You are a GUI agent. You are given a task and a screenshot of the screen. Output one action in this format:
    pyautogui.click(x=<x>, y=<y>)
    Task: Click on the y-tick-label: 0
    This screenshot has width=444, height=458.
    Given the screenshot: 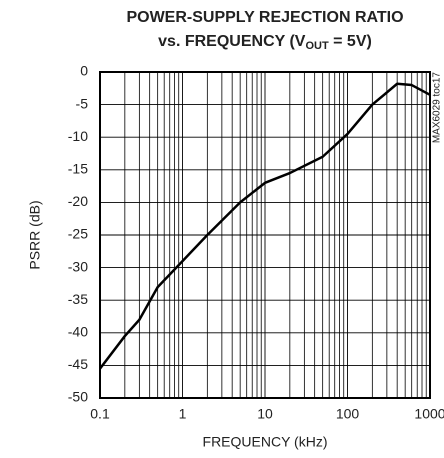 What is the action you would take?
    pyautogui.click(x=84, y=71)
    